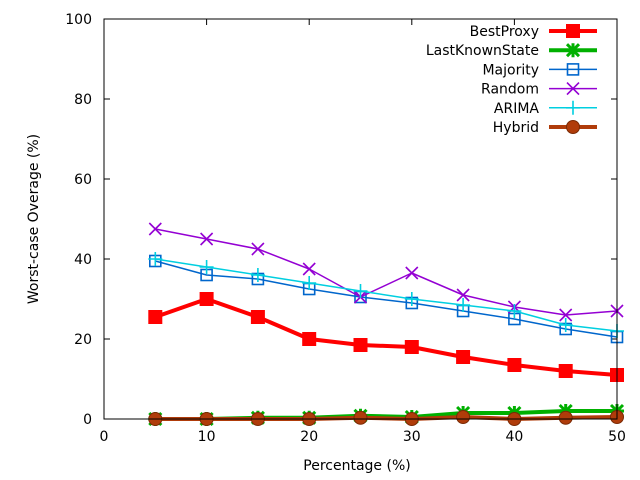  Describe the element at coordinates (83, 340) in the screenshot. I see `y-tick-label: 20` at that location.